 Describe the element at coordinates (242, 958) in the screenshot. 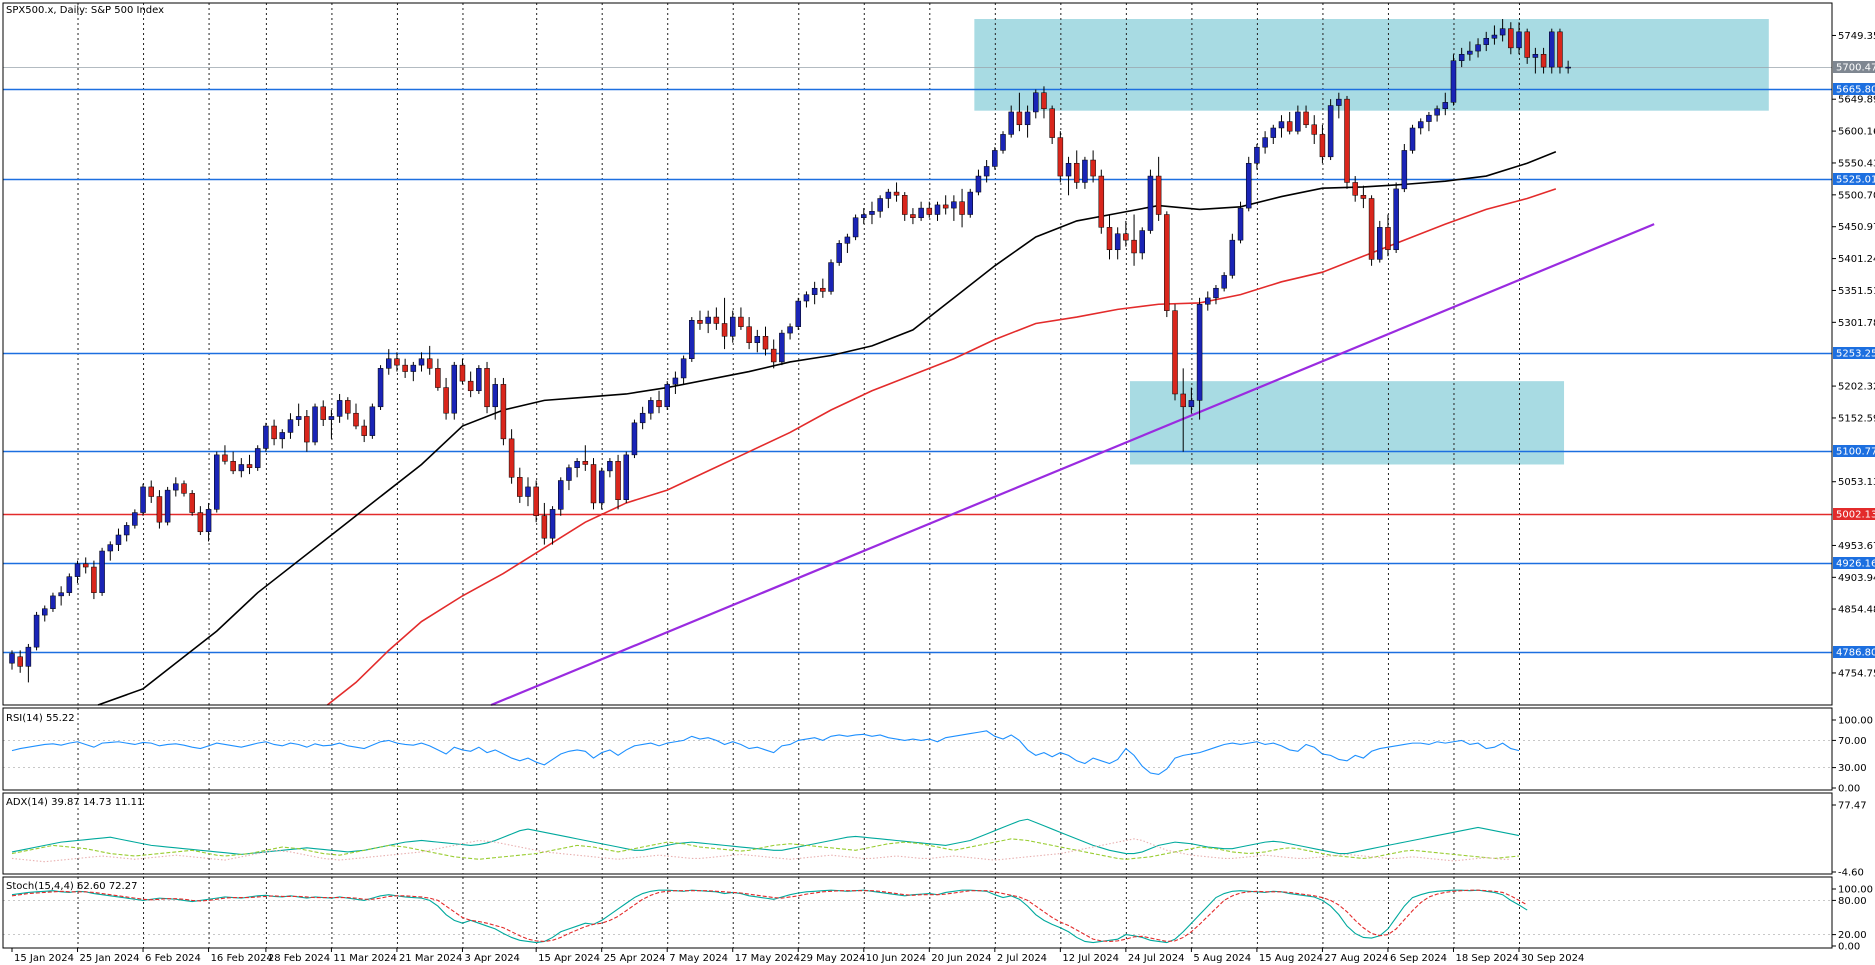

I see `time-tick-label-3: 16 Feb 2024` at that location.